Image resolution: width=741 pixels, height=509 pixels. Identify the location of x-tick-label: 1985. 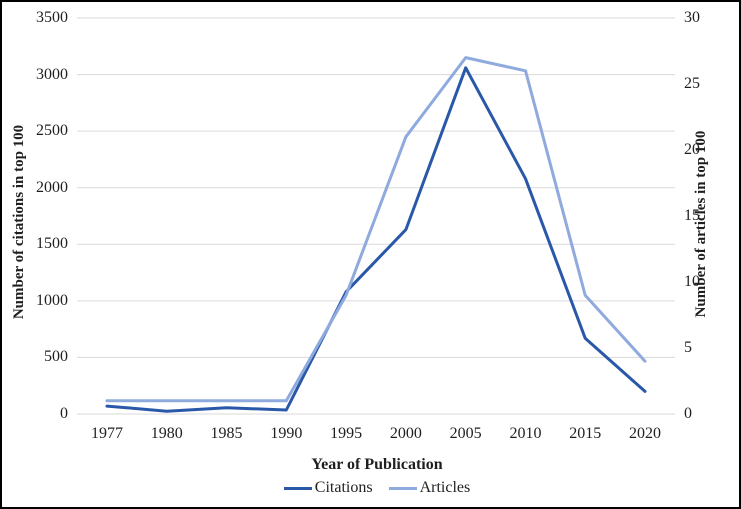
(226, 433).